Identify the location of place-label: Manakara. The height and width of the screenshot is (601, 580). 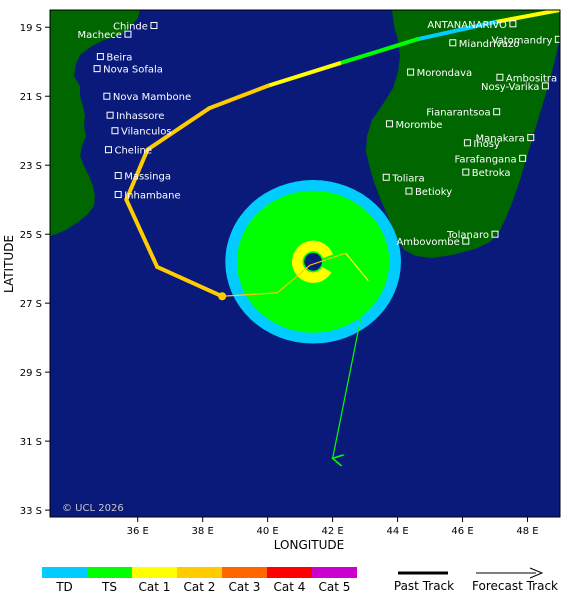
(500, 139).